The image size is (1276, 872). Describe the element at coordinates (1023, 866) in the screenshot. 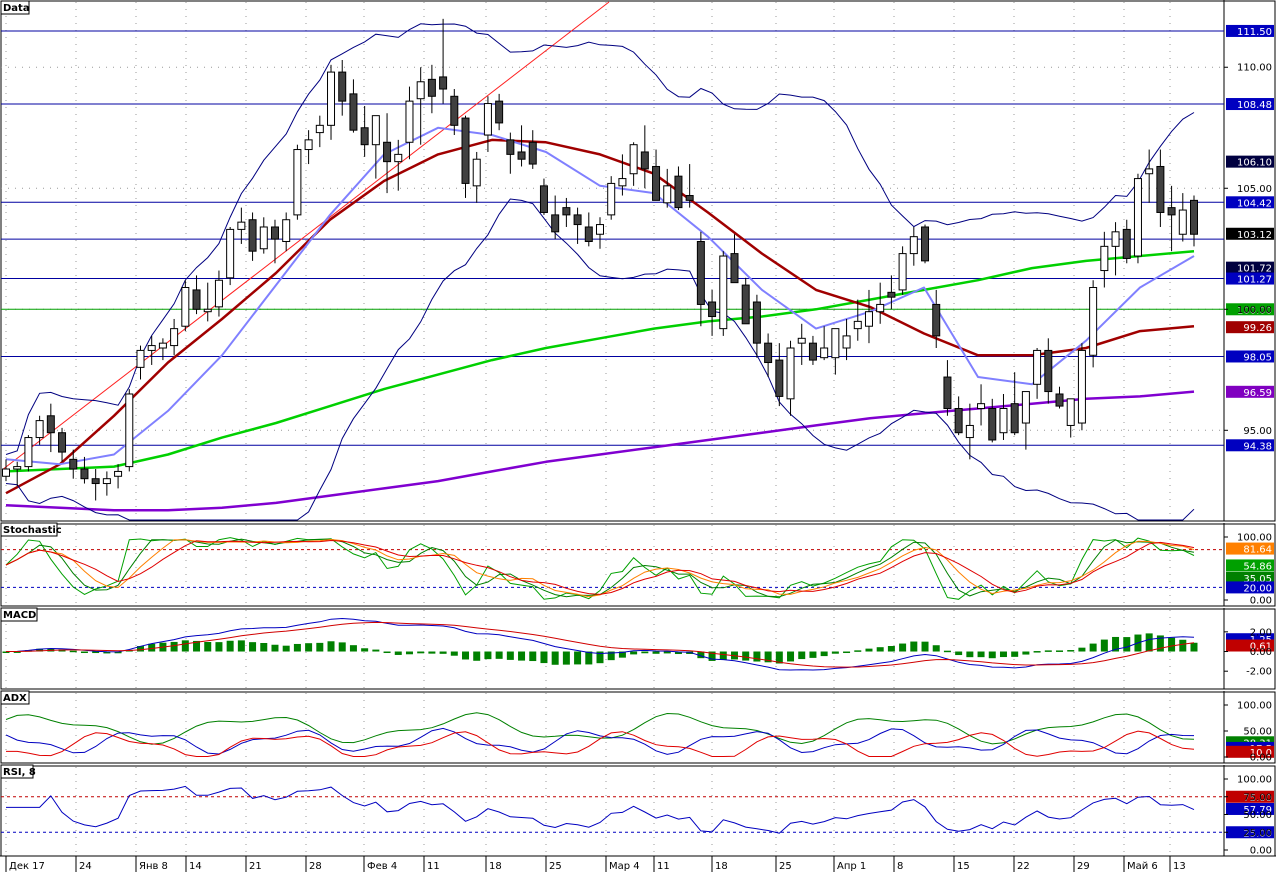

I see `x-tick-label: 22` at that location.